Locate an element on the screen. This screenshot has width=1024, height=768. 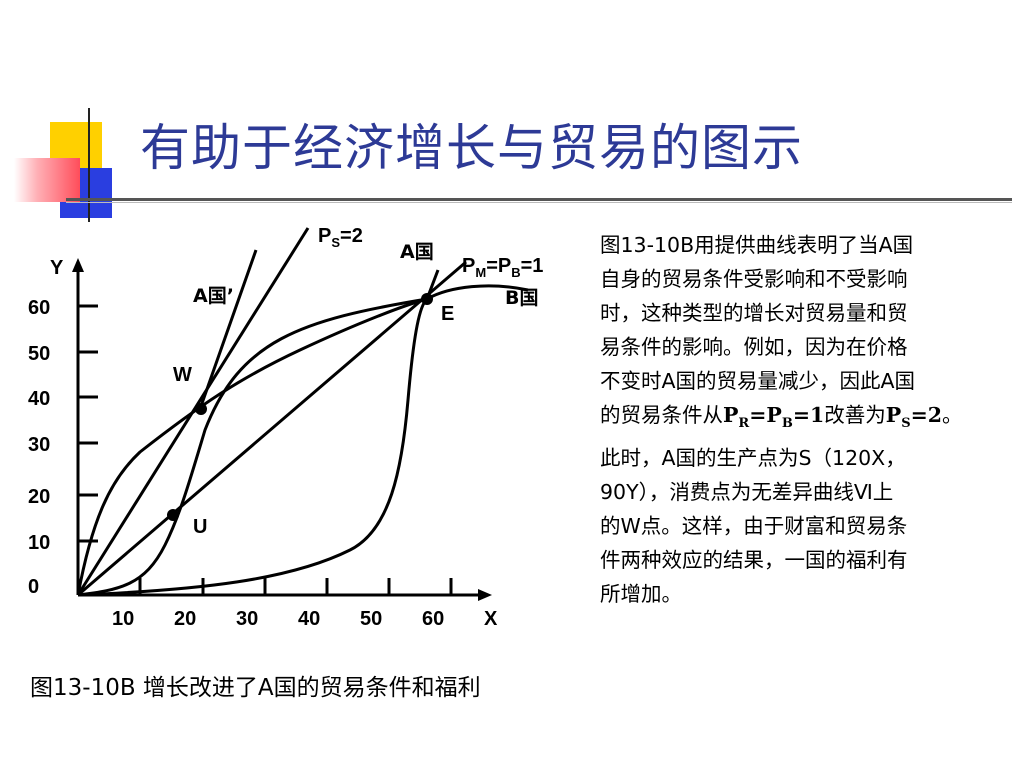
title-divider is located at coordinates (539, 199).